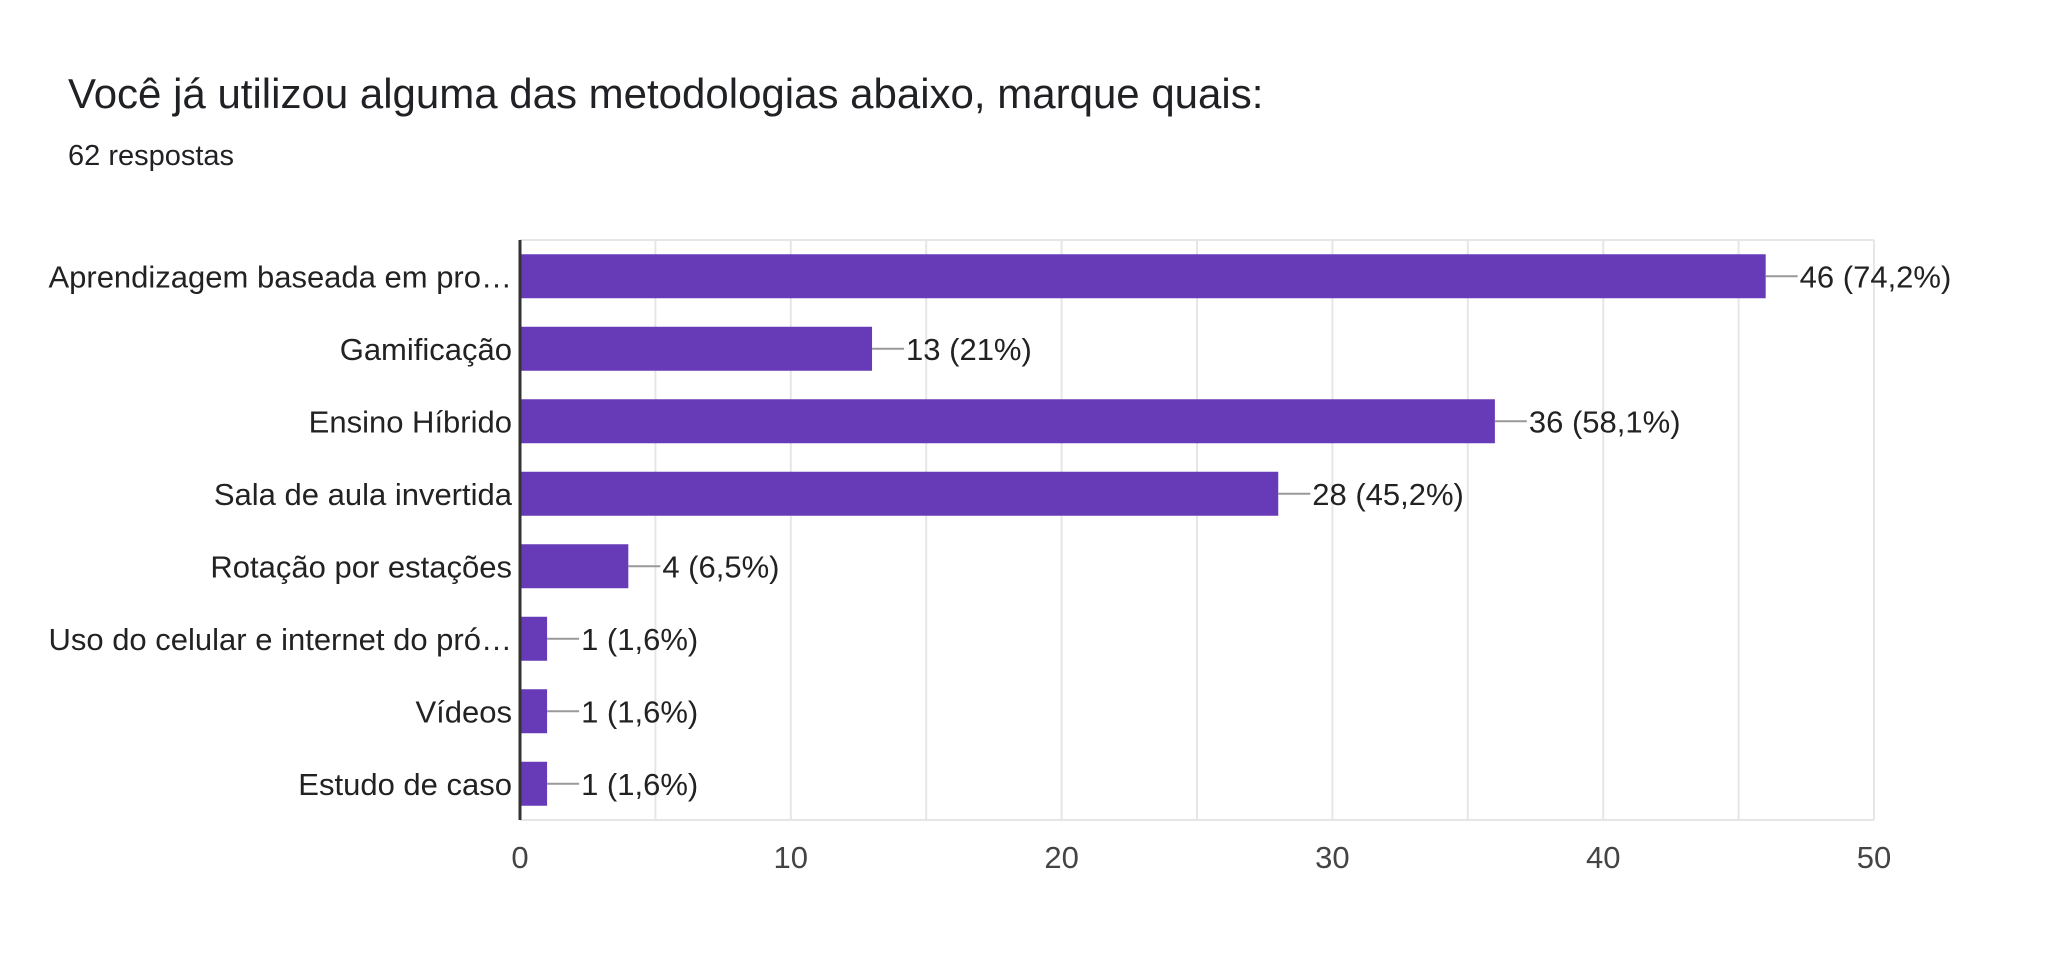  What do you see at coordinates (1388, 494) in the screenshot?
I see `data-label: 28 (45,2%)` at bounding box center [1388, 494].